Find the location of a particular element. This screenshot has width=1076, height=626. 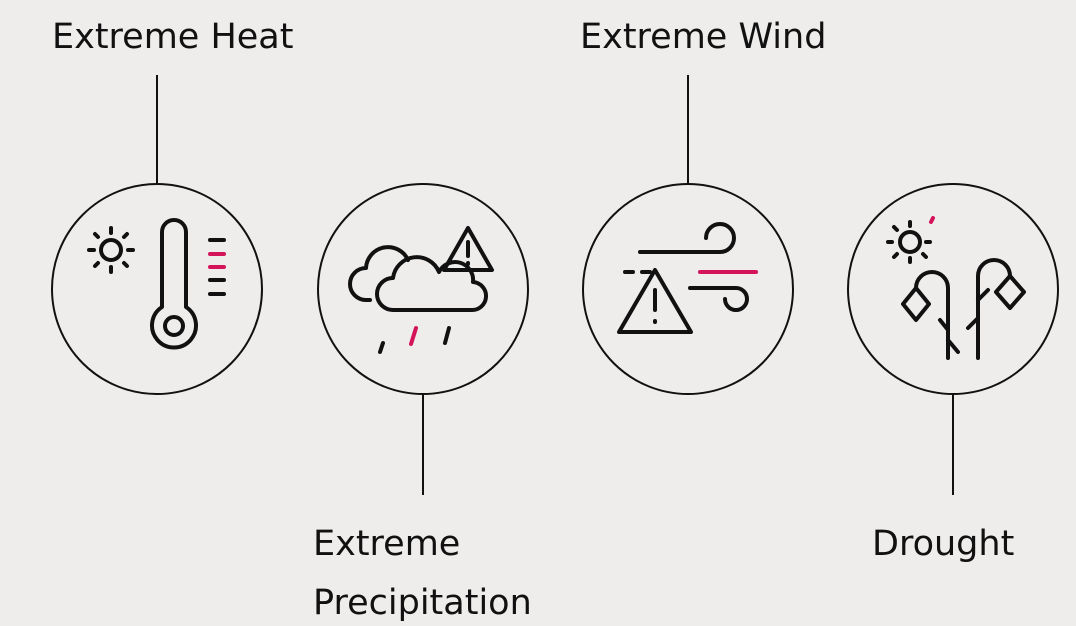

label: Extreme Heat is located at coordinates (172, 37).